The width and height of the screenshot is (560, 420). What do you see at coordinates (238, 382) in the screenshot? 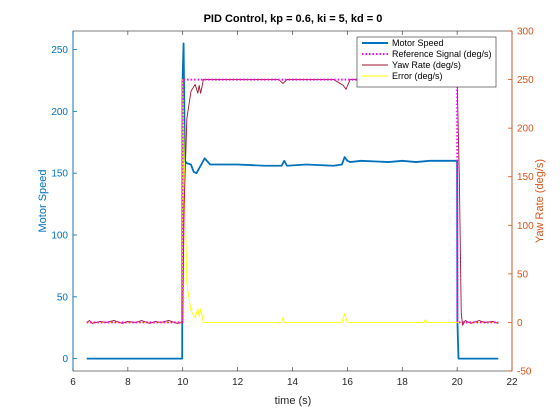
I see `x-tick-label: 12` at bounding box center [238, 382].